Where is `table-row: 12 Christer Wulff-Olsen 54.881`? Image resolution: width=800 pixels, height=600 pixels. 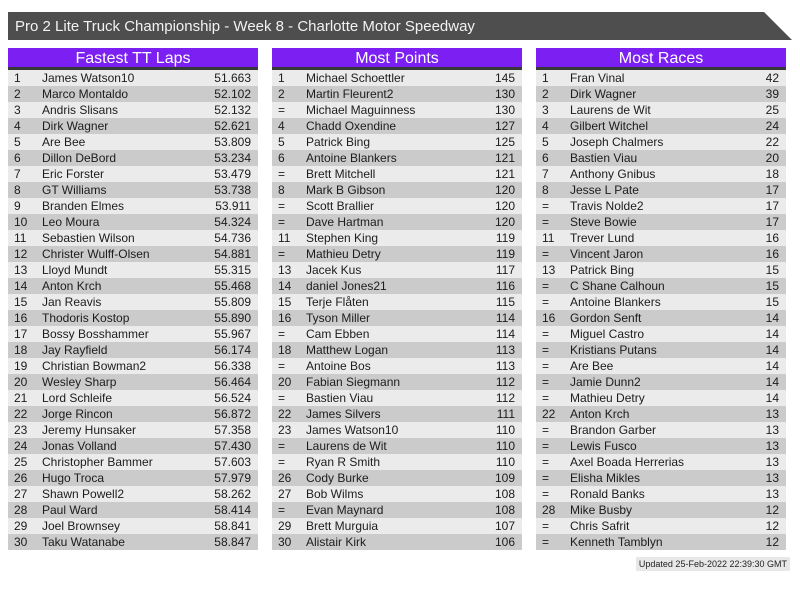
table-row: 12 Christer Wulff-Olsen 54.881 is located at coordinates (133, 254).